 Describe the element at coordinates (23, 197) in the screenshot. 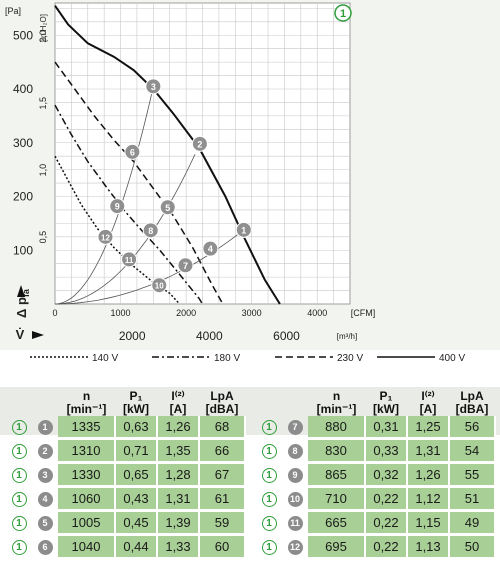

I see `y-tick-label: 200` at that location.